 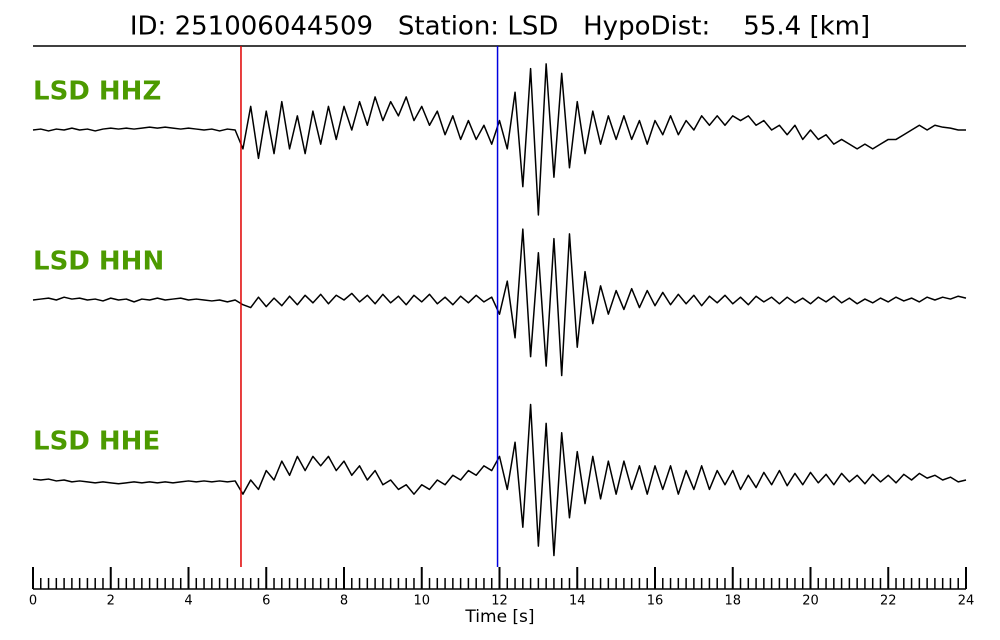 What do you see at coordinates (888, 601) in the screenshot?
I see `x-tick-label: 22` at bounding box center [888, 601].